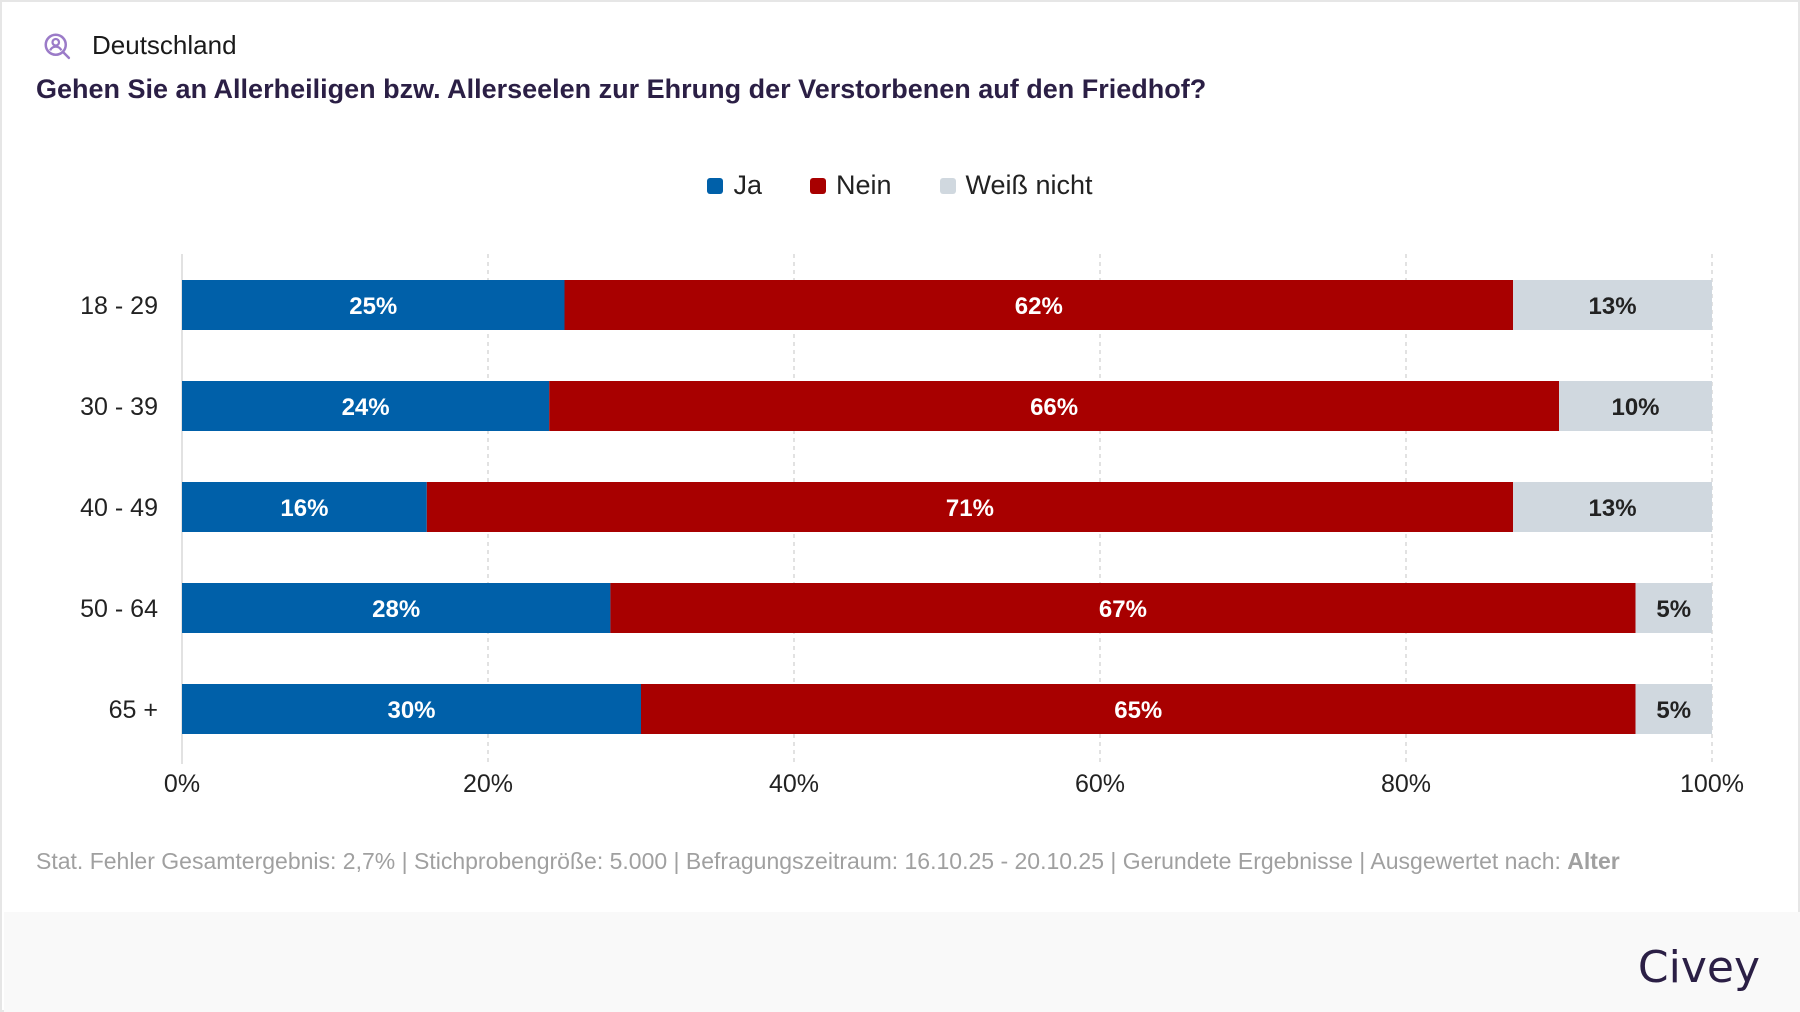  I want to click on legend-label: Nein, so click(863, 185).